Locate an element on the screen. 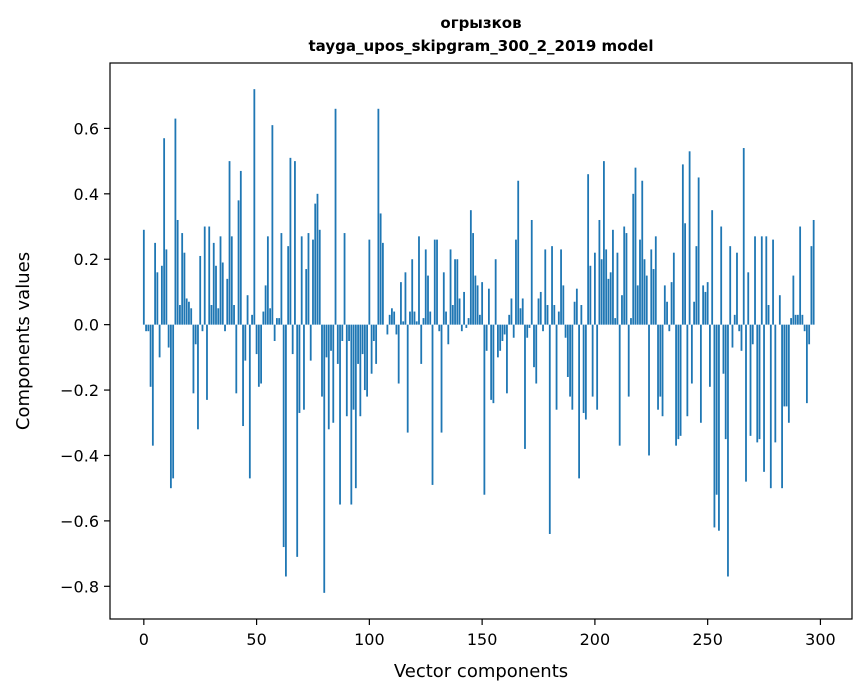 The height and width of the screenshot is (696, 867). chart-title-line2: tayga_upos_skipgram_300_2_2019 model is located at coordinates (481, 46).